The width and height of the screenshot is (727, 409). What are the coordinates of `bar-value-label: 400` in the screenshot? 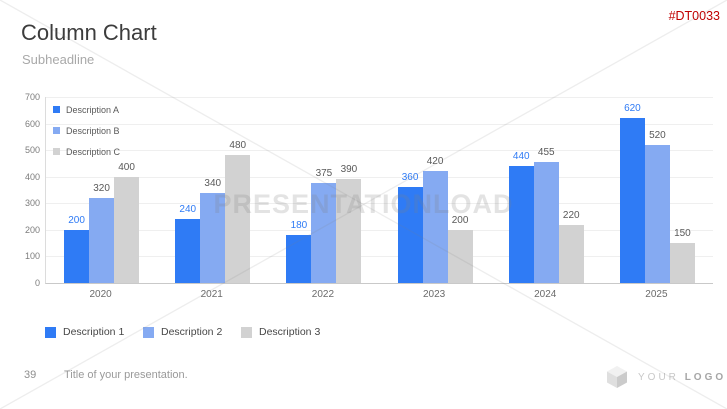 It's located at (126, 167).